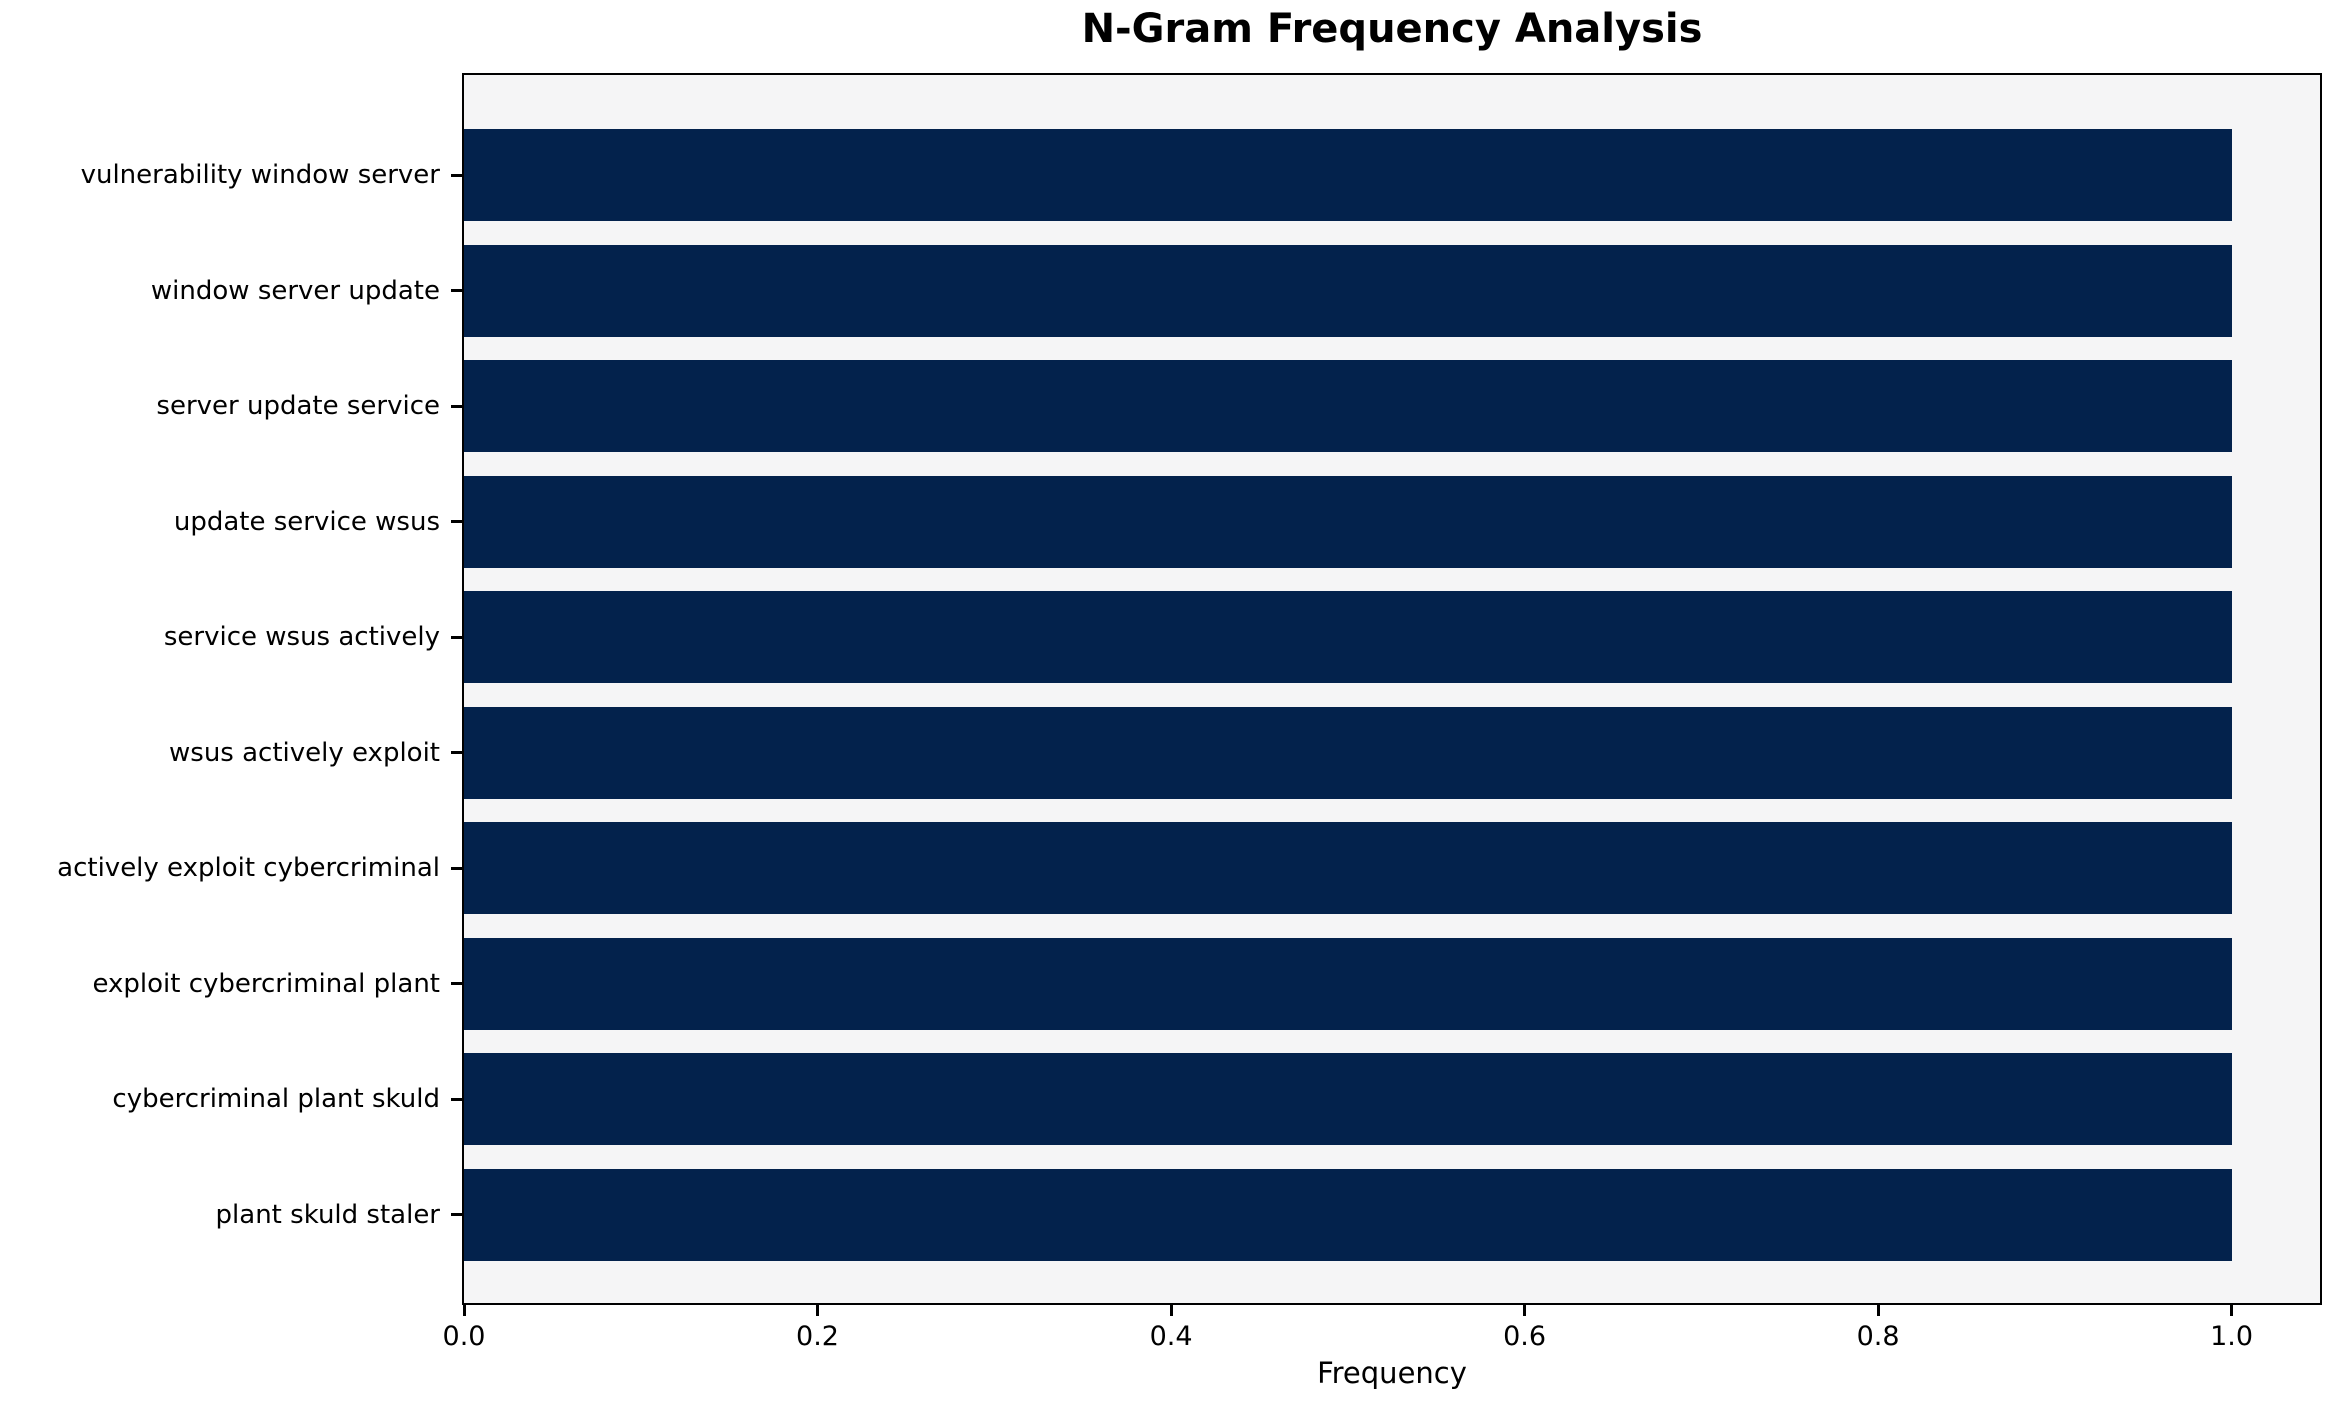 Image resolution: width=2342 pixels, height=1414 pixels. I want to click on x-tick-label: 0.4, so click(1171, 1336).